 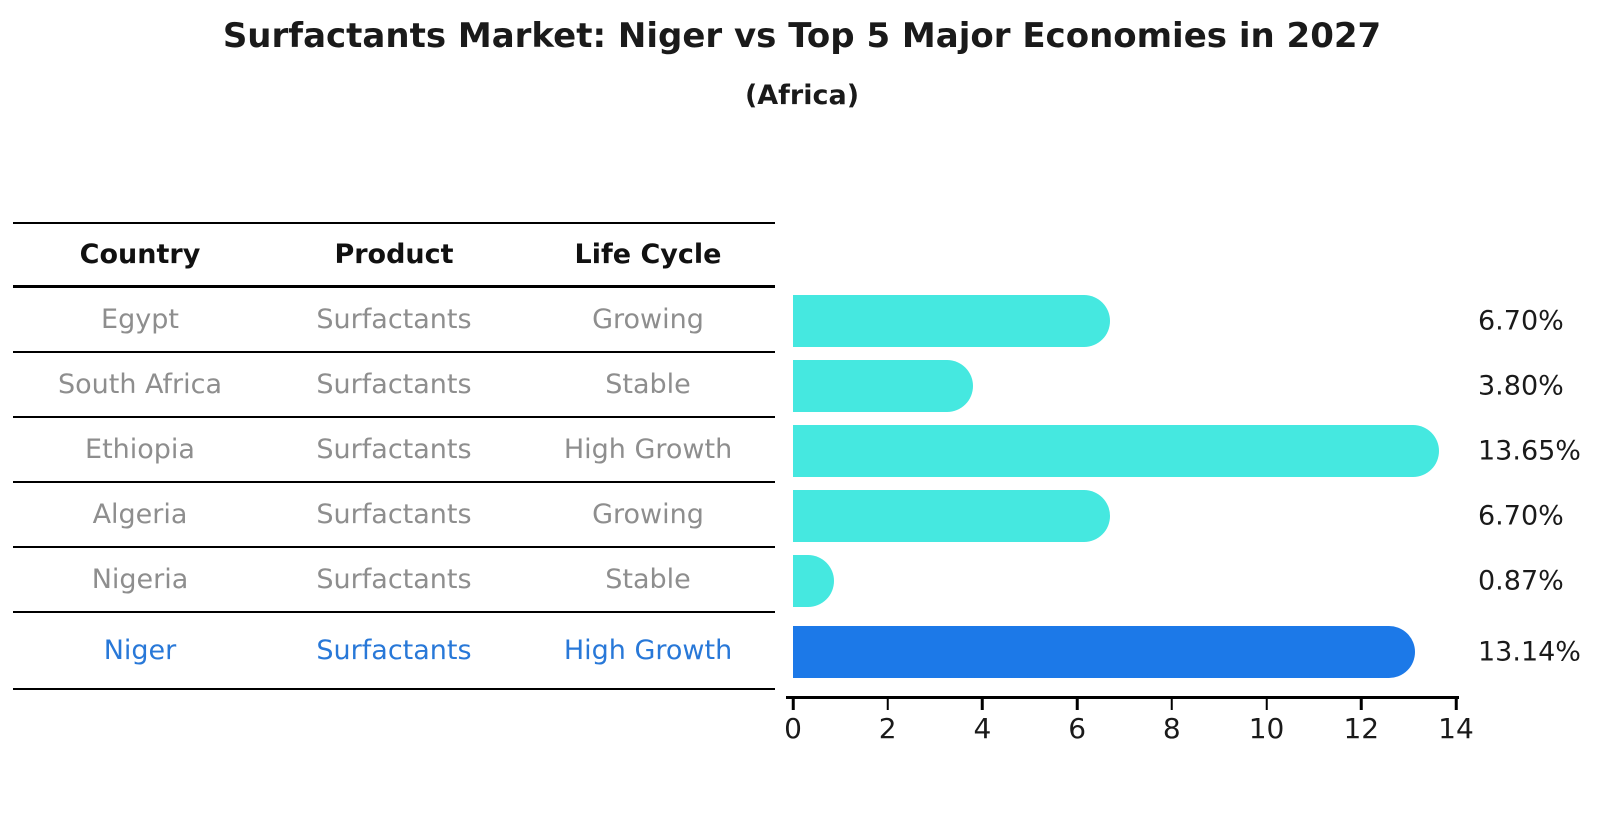 I want to click on table-cell-country: South Africa, so click(x=140, y=384).